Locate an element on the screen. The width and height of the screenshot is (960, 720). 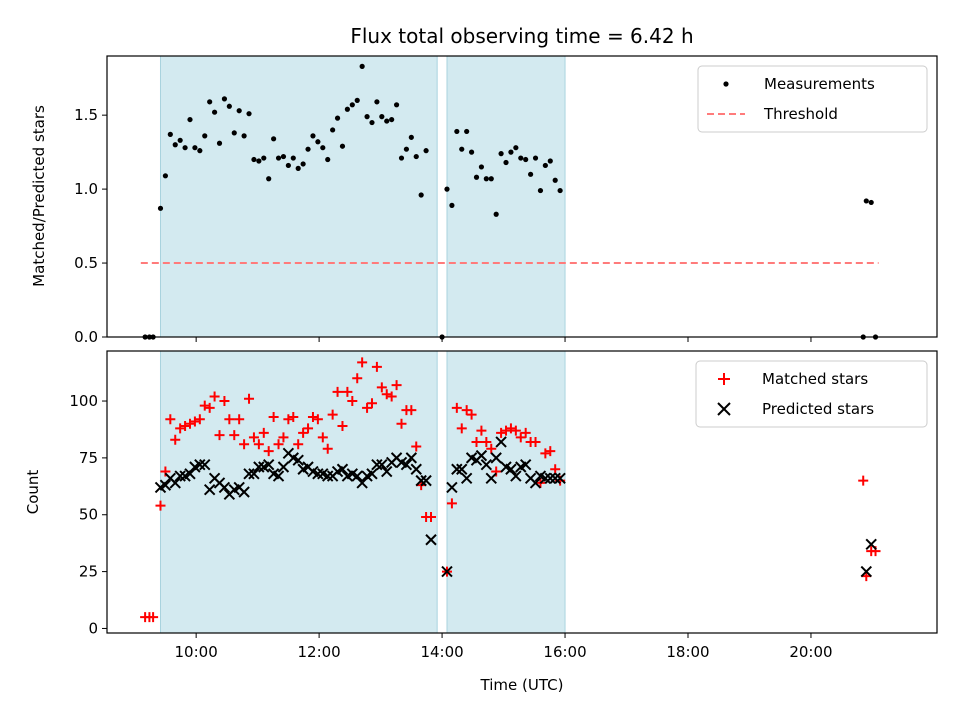
y-tick-label: 75 is located at coordinates (88, 458).